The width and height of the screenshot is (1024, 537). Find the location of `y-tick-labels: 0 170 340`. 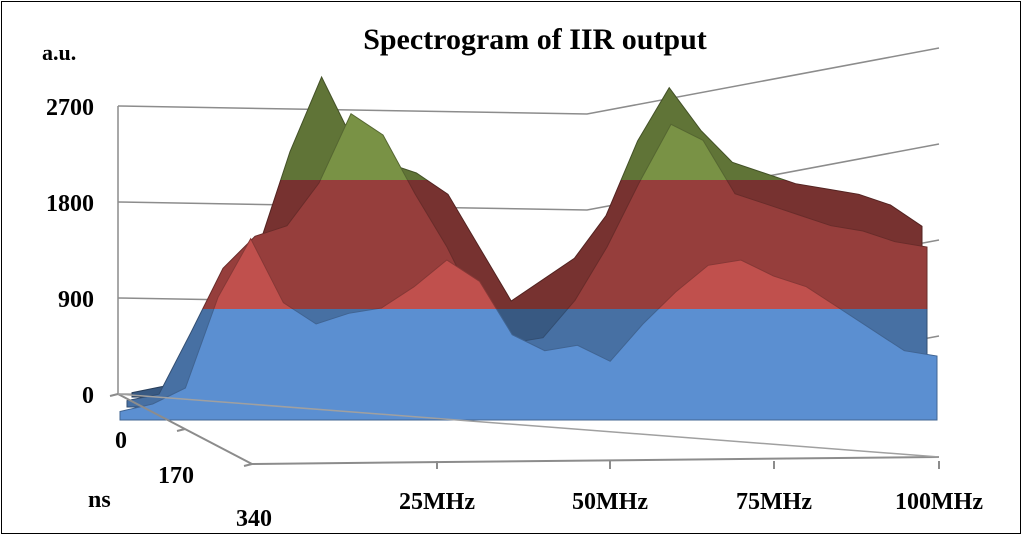

y-tick-labels: 0 170 340 is located at coordinates (193, 480).